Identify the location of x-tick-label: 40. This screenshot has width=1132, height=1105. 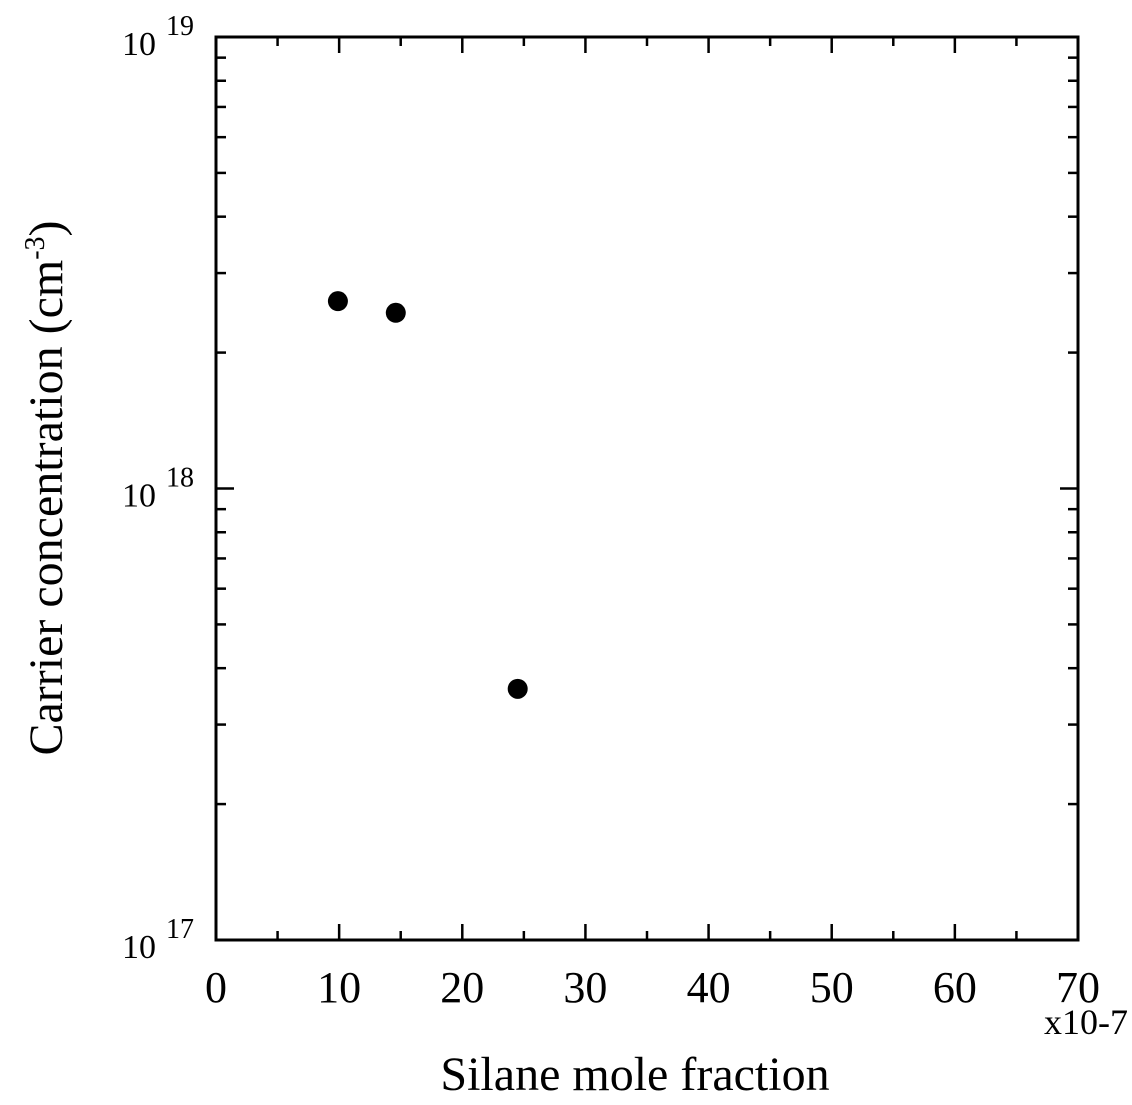
(709, 987).